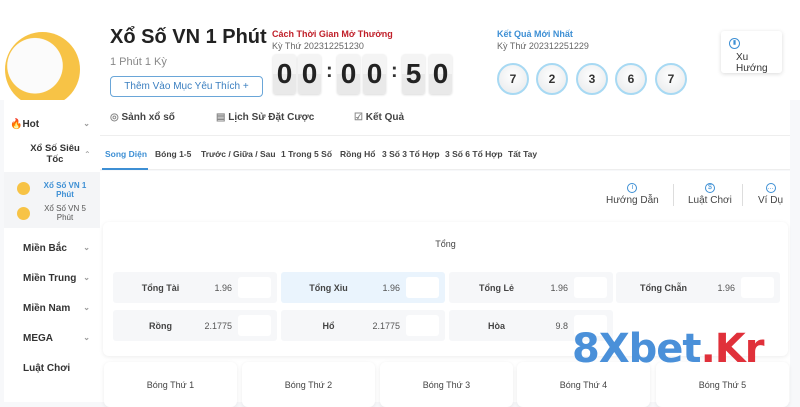 Image resolution: width=800 pixels, height=407 pixels. I want to click on subtab-bong: Bóng 1-5, so click(173, 154).